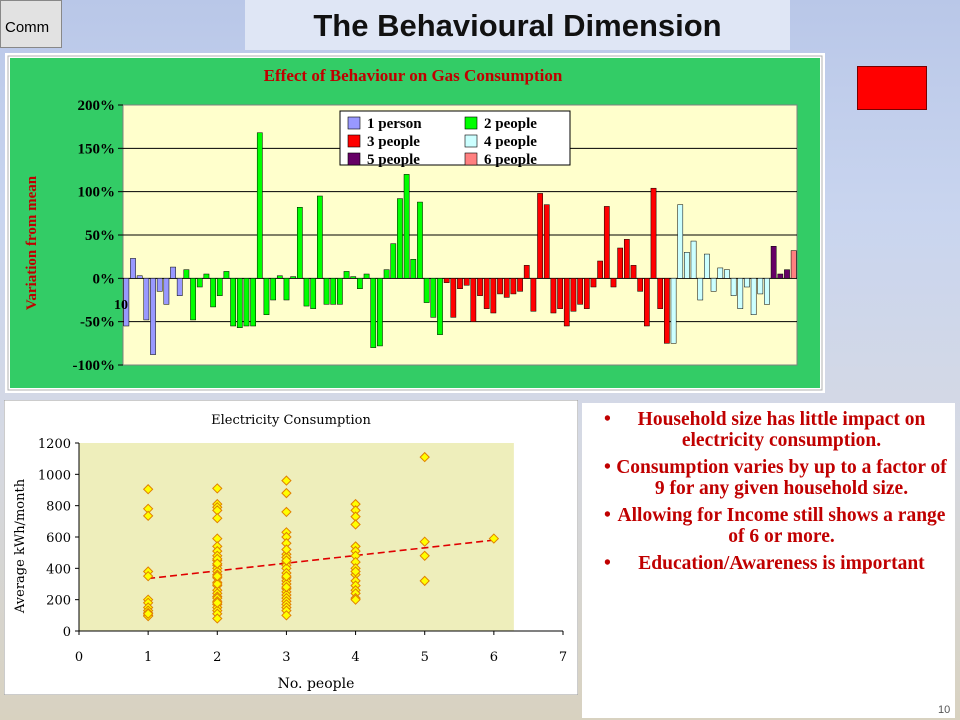 This screenshot has height=720, width=960. I want to click on red-action-button, so click(892, 88).